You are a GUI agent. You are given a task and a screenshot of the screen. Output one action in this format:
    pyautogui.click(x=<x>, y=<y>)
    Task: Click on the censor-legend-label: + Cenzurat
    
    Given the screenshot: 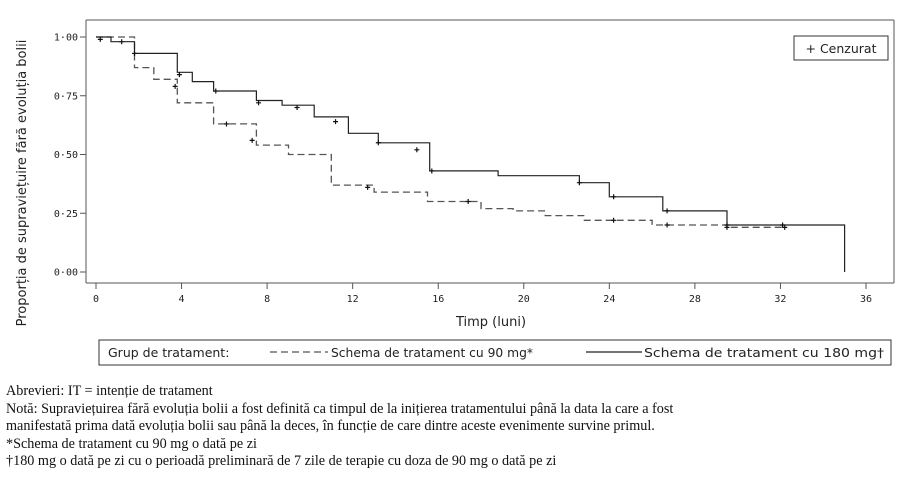 What is the action you would take?
    pyautogui.click(x=841, y=48)
    